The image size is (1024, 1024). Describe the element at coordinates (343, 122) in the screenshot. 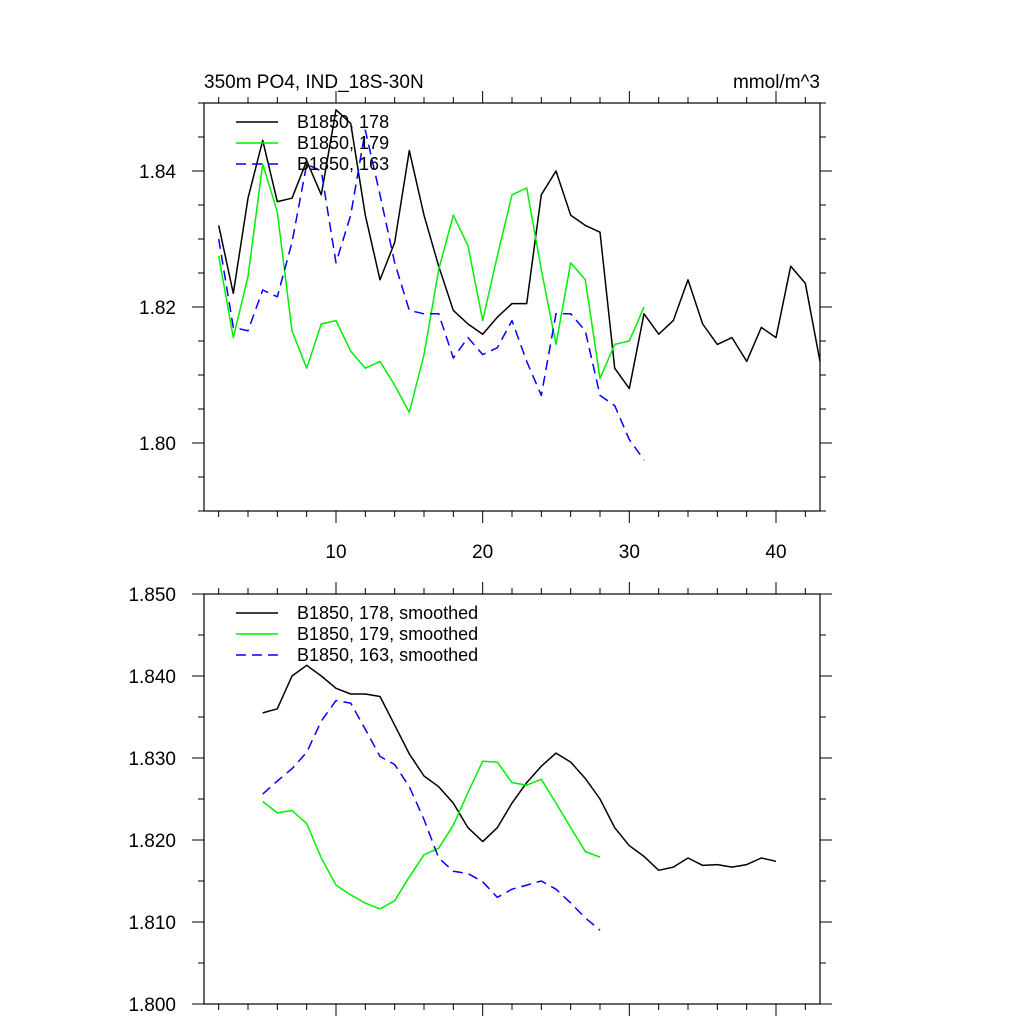

I see `legend-label: B1850, 178` at that location.